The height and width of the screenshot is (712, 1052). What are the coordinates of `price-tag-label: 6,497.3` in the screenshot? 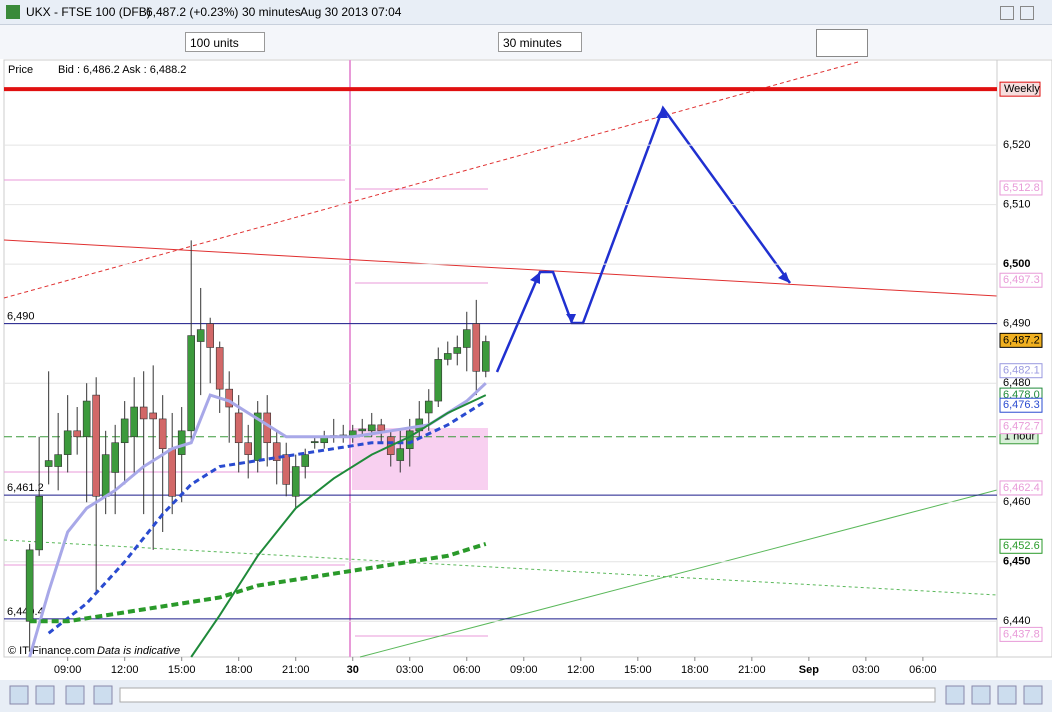 It's located at (1021, 280).